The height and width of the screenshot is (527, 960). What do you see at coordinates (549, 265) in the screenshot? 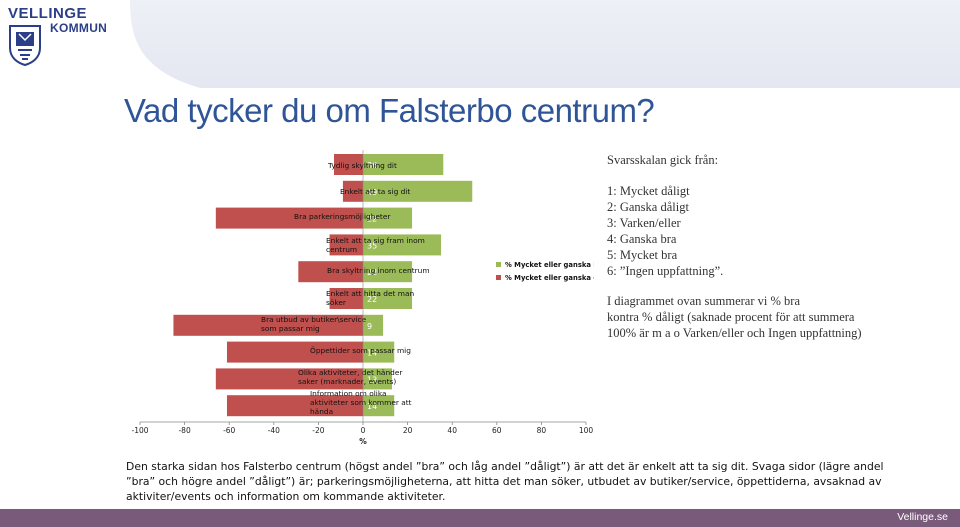
I see `legend-label: % Mycket eller ganska bra` at bounding box center [549, 265].